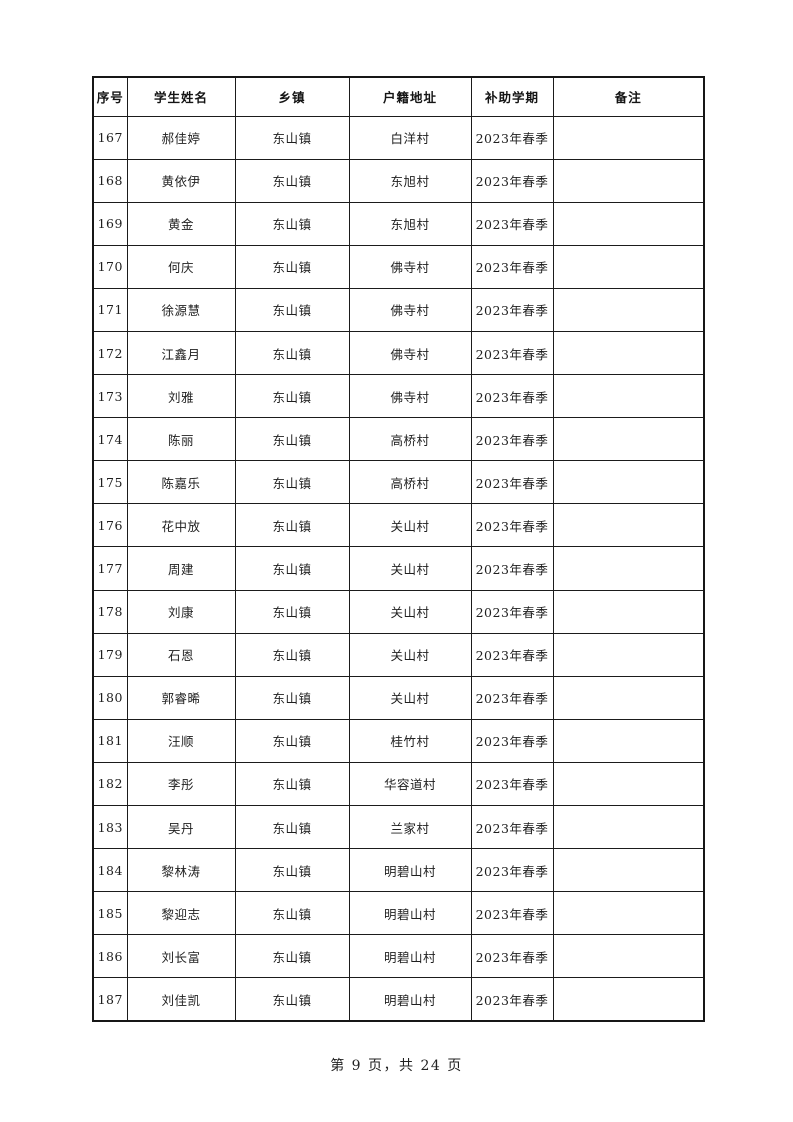  What do you see at coordinates (181, 223) in the screenshot?
I see `student-name-cell: 黄金` at bounding box center [181, 223].